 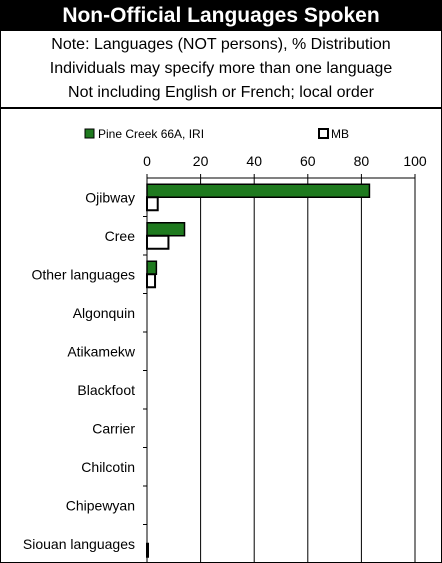 I want to click on x-tick-label-5: 100, so click(x=415, y=161).